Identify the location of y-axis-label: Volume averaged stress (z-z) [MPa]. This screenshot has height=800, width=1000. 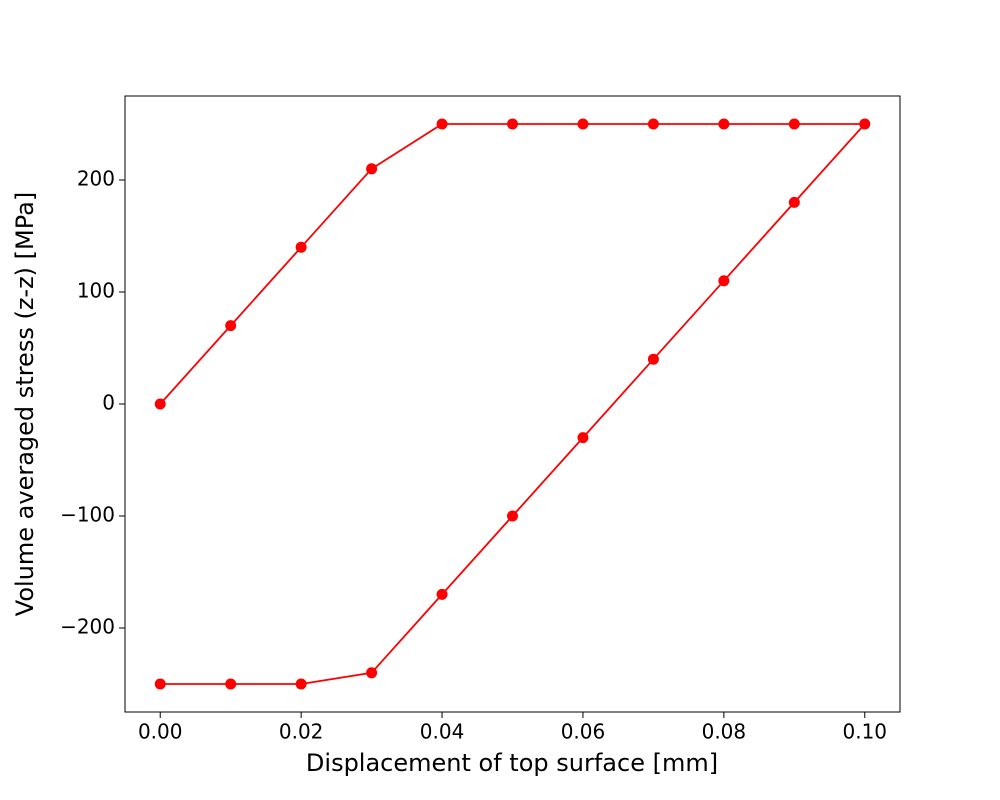
(25, 404).